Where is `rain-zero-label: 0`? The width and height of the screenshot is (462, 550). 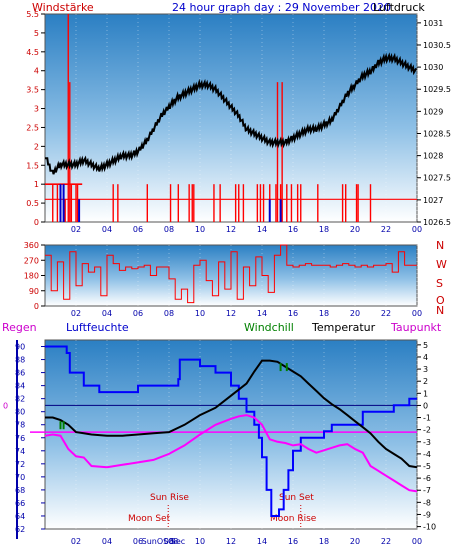 rain-zero-label: 0 is located at coordinates (5, 405).